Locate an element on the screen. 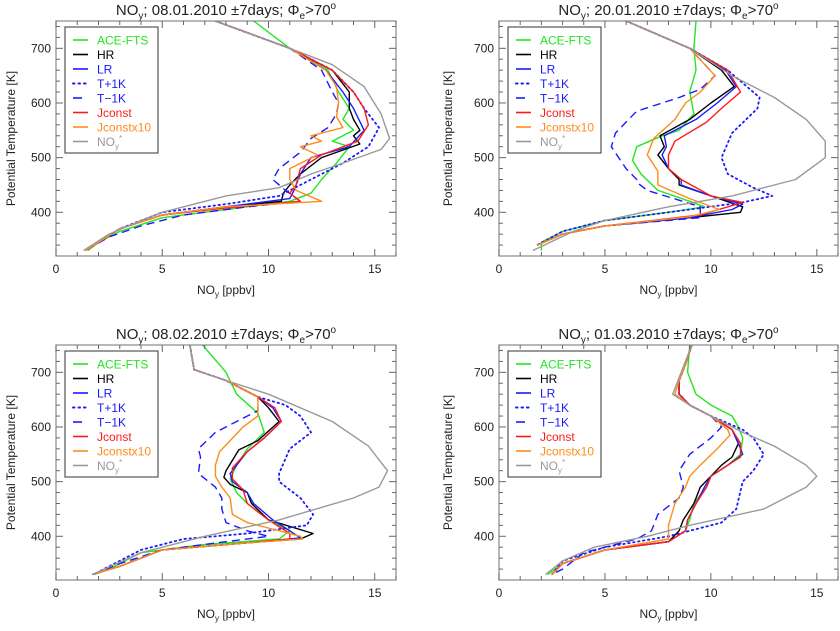 This screenshot has height=631, width=840. title-text: ; 01.03.2010 ±7days; Φ is located at coordinates (664, 334).